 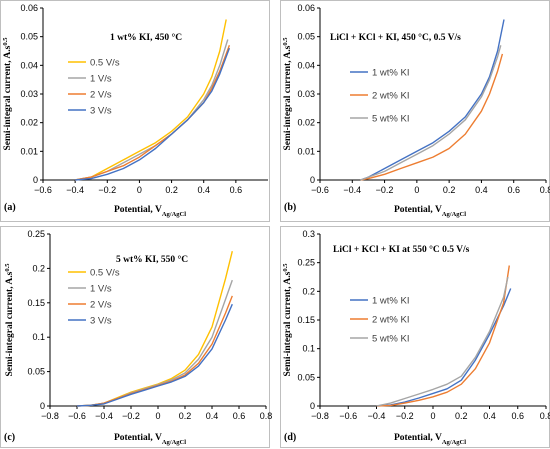 What do you see at coordinates (101, 321) in the screenshot?
I see `legend-label: 3 V/s` at bounding box center [101, 321].